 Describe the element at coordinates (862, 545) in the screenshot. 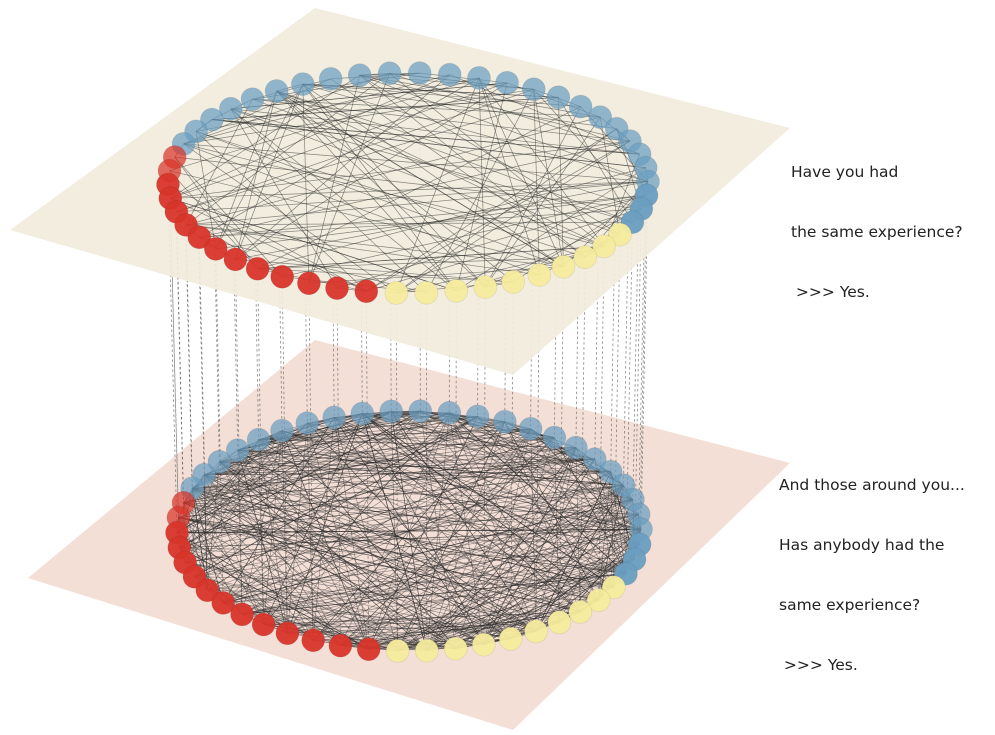

I see `caption-line: Has anybody had the` at that location.